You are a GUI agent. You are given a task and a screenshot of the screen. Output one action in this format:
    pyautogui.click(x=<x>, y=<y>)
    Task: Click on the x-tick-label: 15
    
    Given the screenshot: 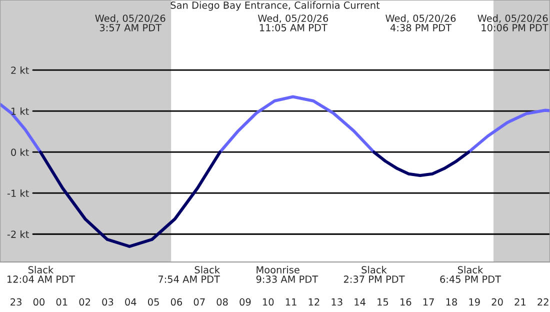 What is the action you would take?
    pyautogui.click(x=383, y=302)
    